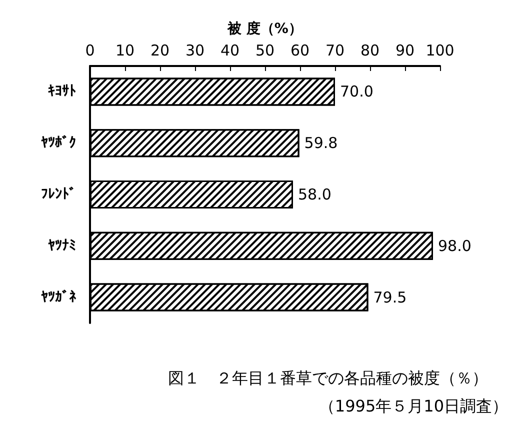  I want to click on x-tick-label: 50, so click(265, 51).